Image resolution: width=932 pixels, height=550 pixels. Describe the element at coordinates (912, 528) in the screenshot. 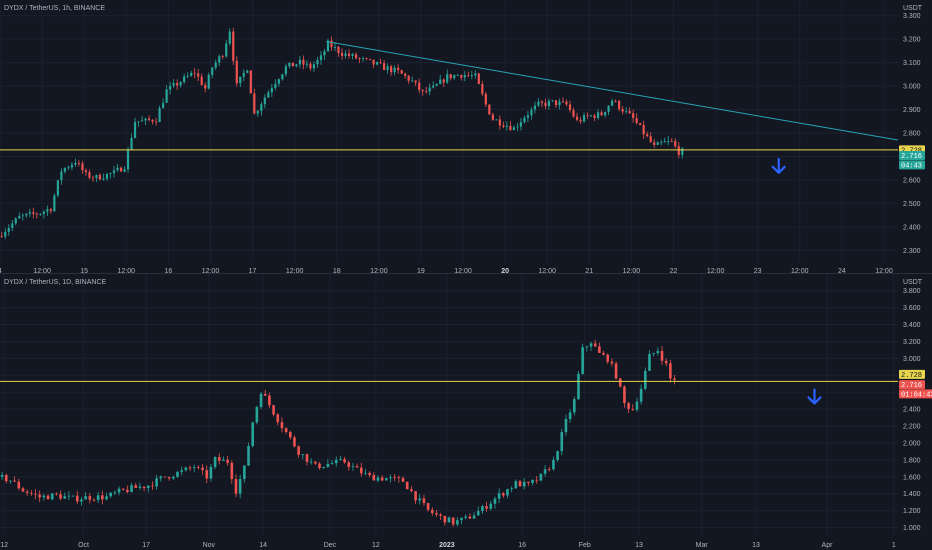

I see `y-tick-label: 1.000` at that location.